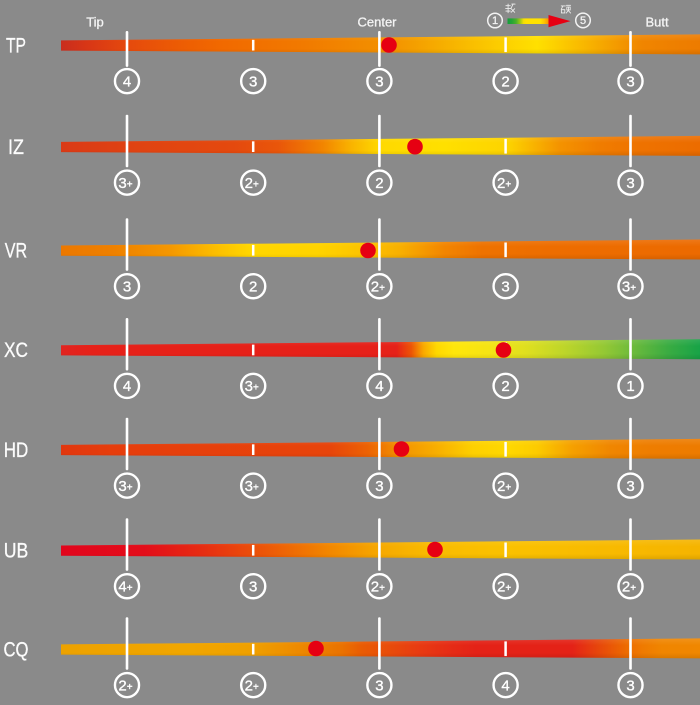 This screenshot has width=700, height=705. I want to click on svg-text: Center, so click(377, 22).